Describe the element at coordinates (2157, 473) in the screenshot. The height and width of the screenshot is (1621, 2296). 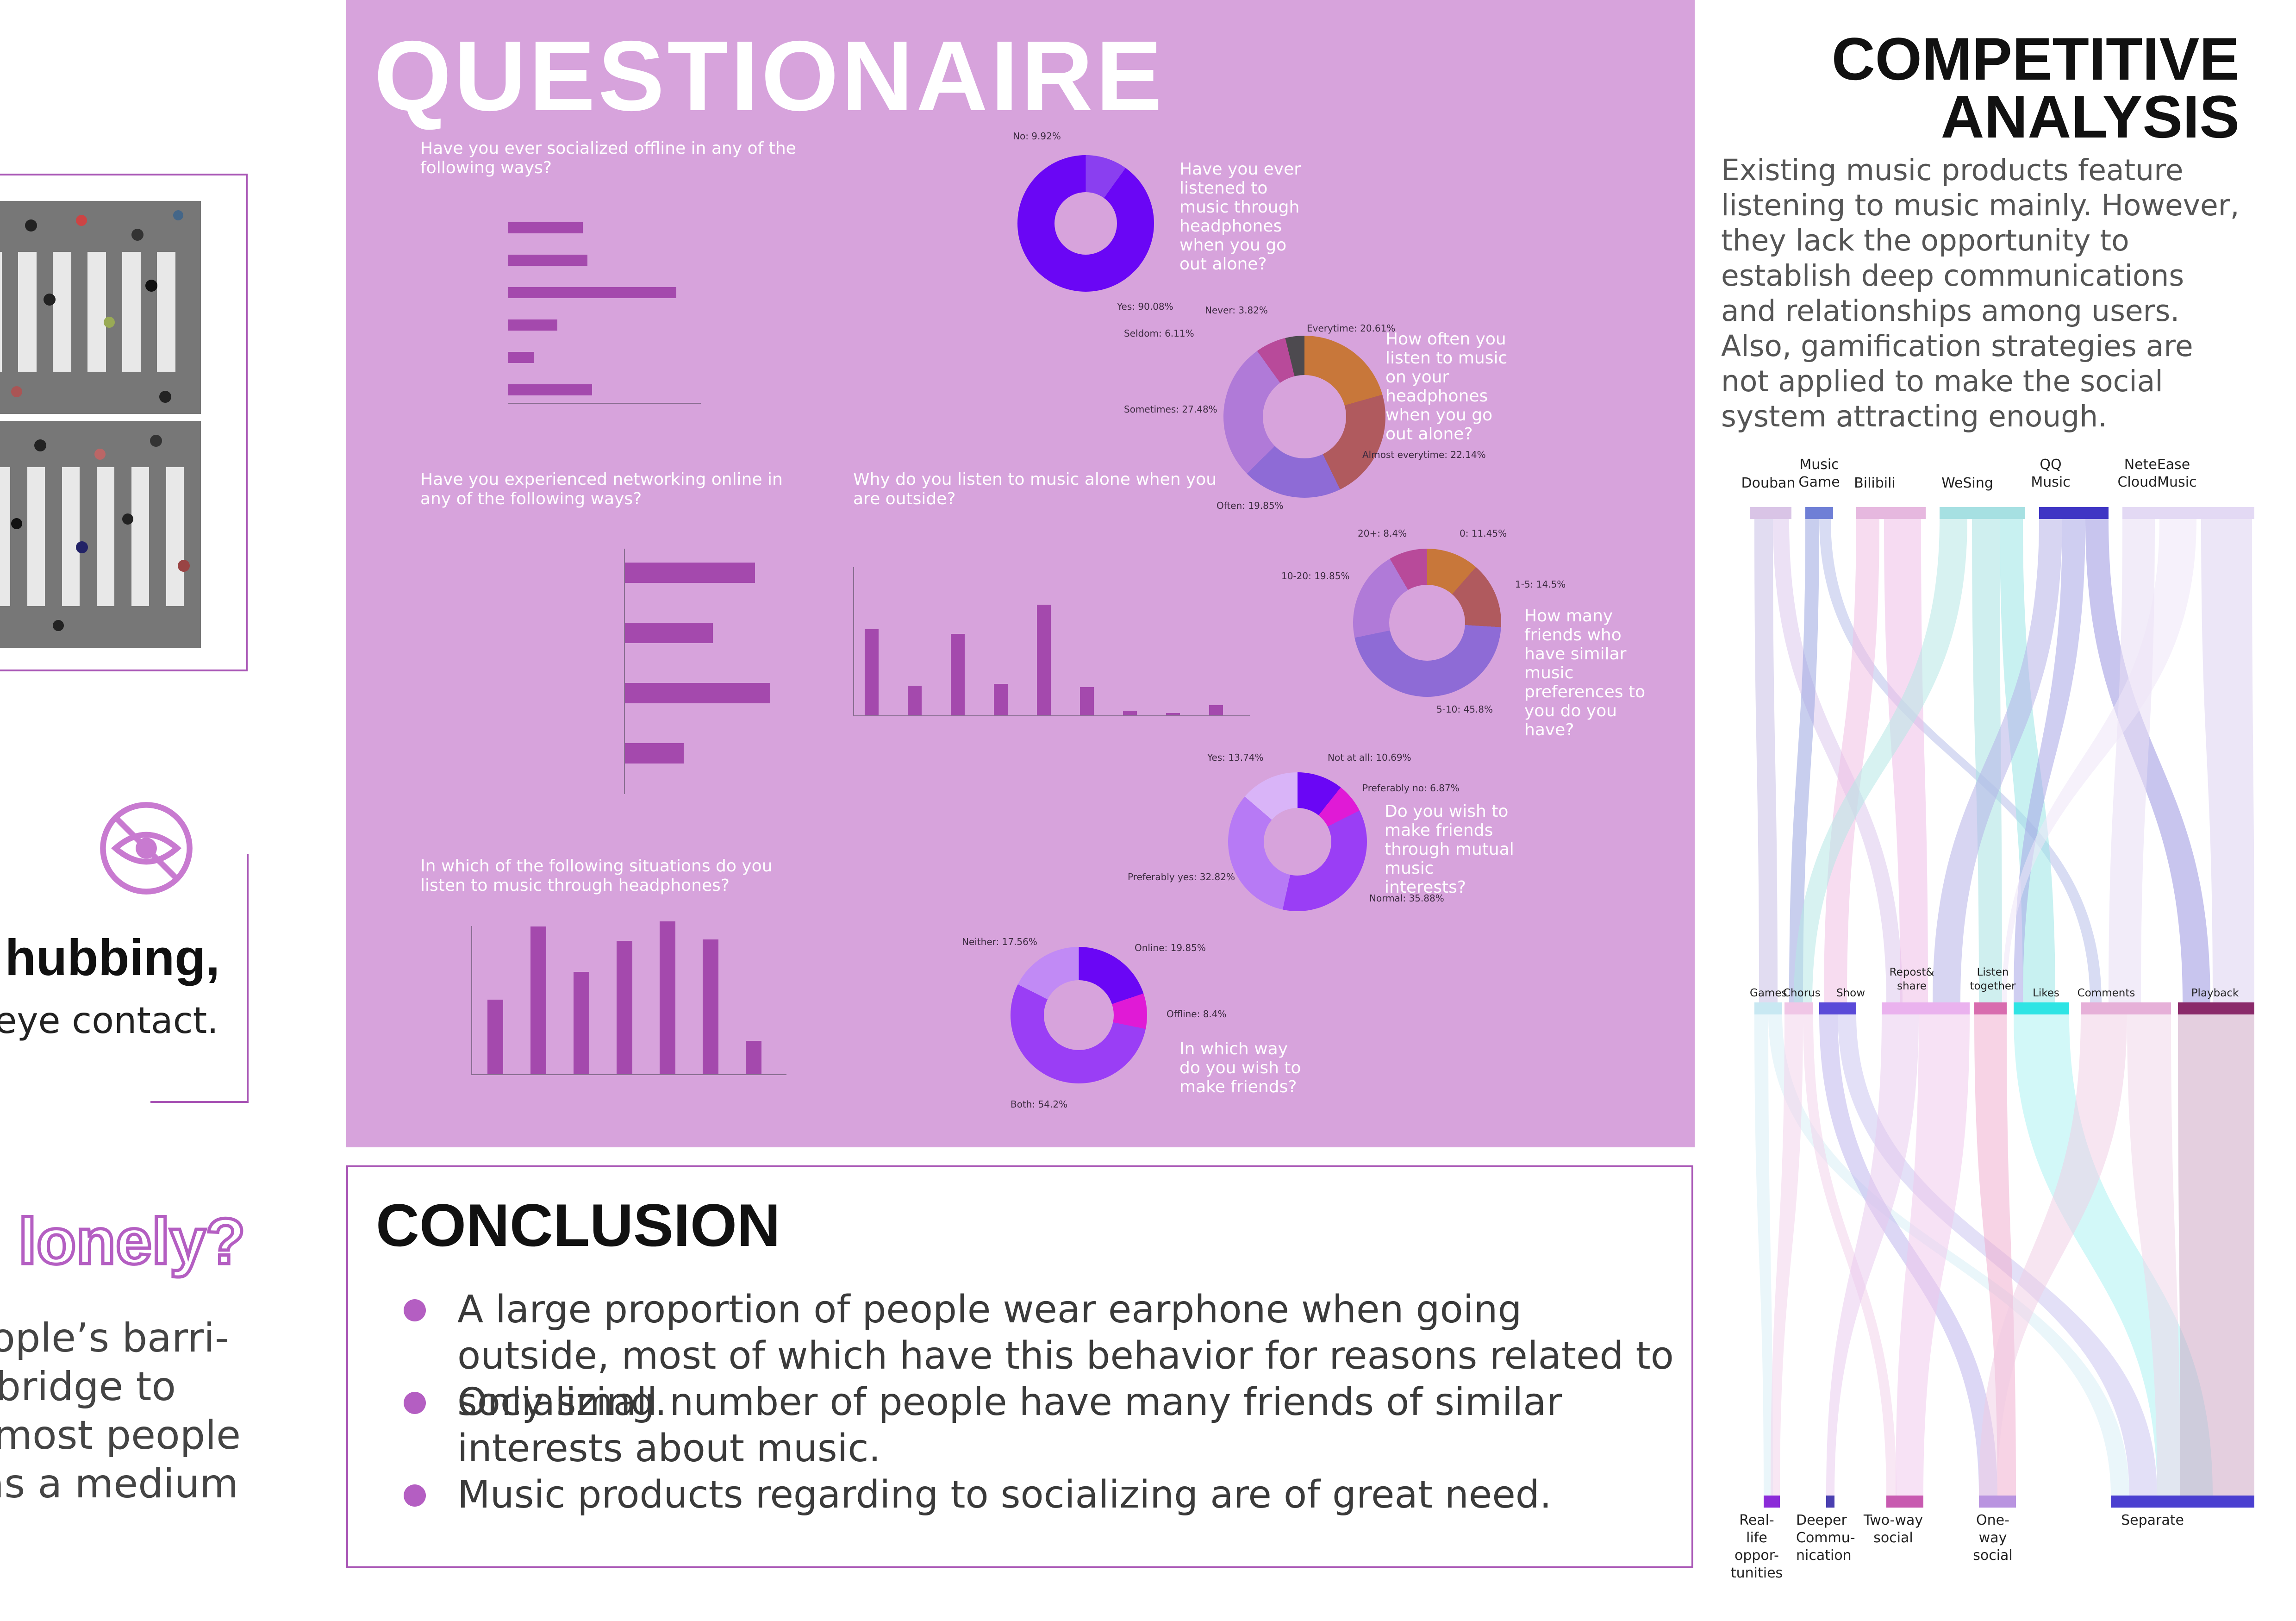
I see `sankey-product-label: NeteEase CloudMusic` at that location.